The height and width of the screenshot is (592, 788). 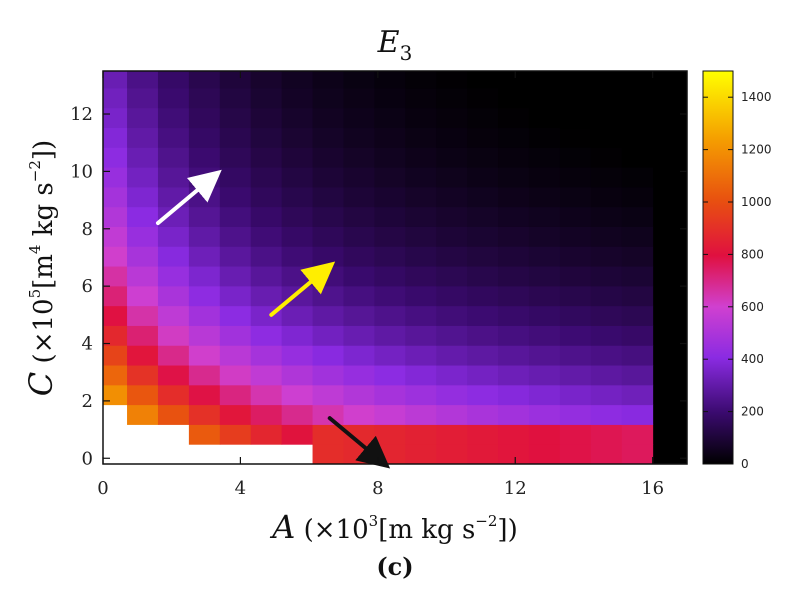 I want to click on y-tick-label: 0, so click(x=87, y=458).